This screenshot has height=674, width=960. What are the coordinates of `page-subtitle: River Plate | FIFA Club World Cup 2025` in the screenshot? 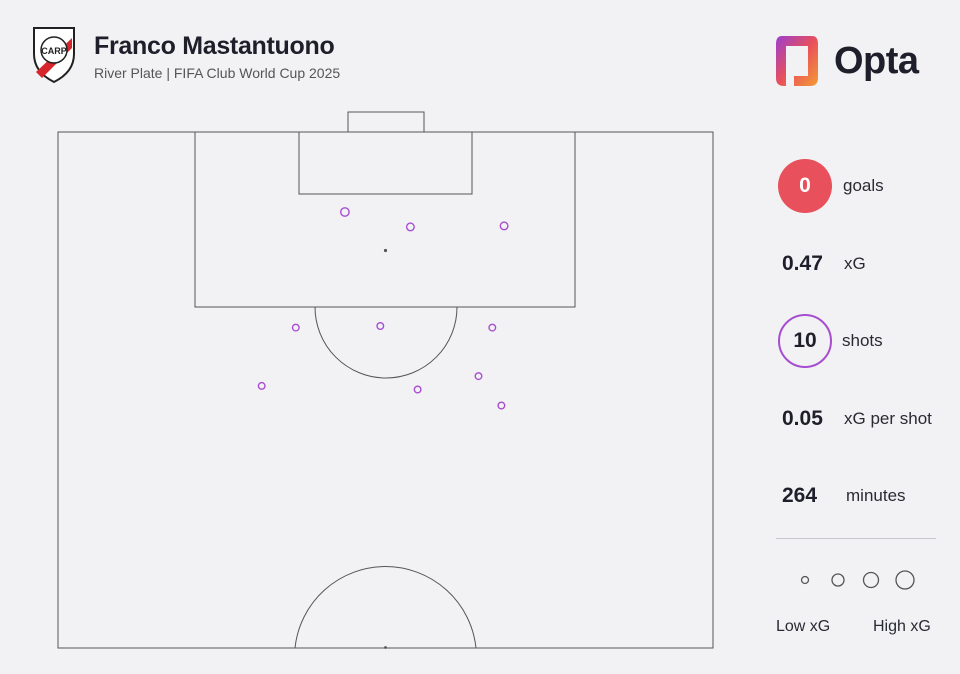 It's located at (217, 73).